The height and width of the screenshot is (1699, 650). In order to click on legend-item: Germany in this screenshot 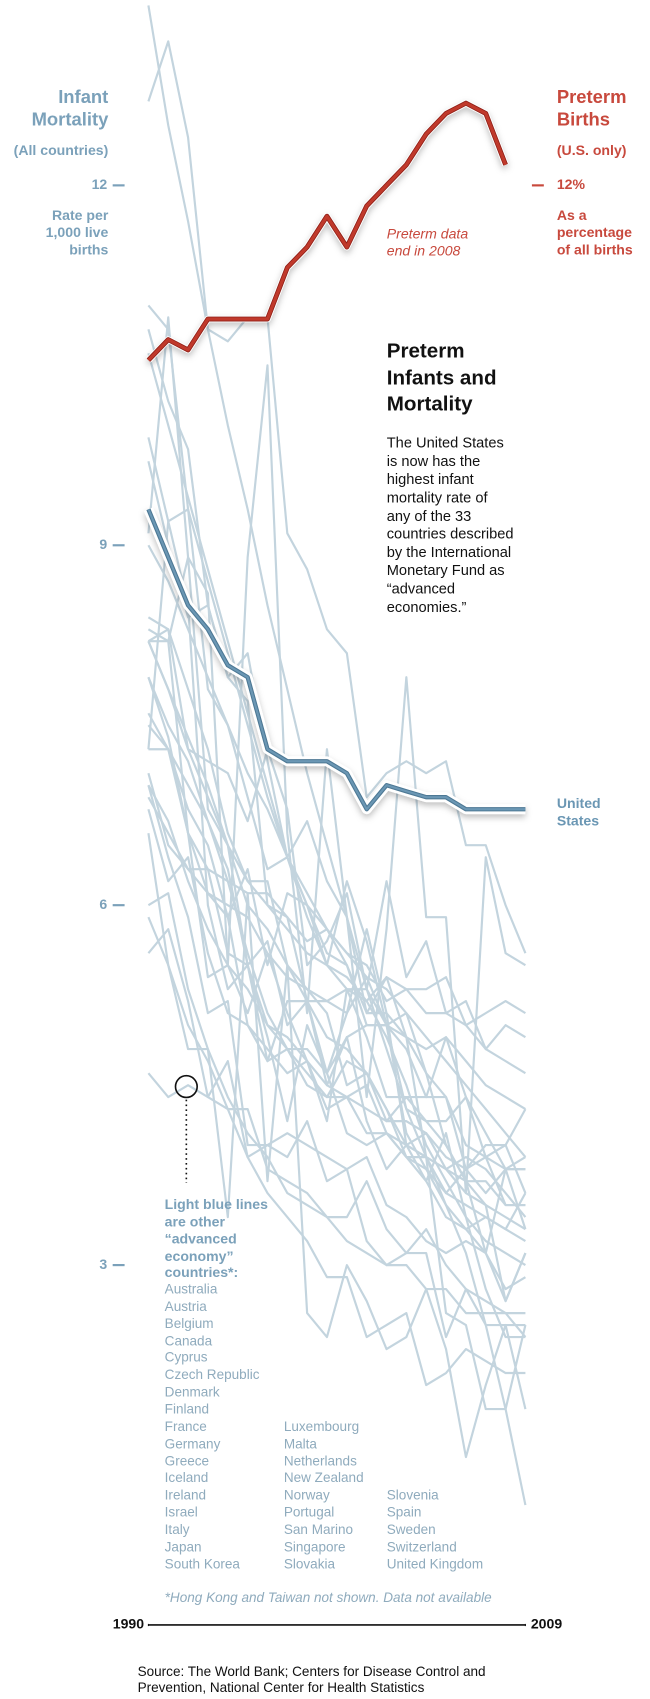, I will do `click(192, 1444)`.